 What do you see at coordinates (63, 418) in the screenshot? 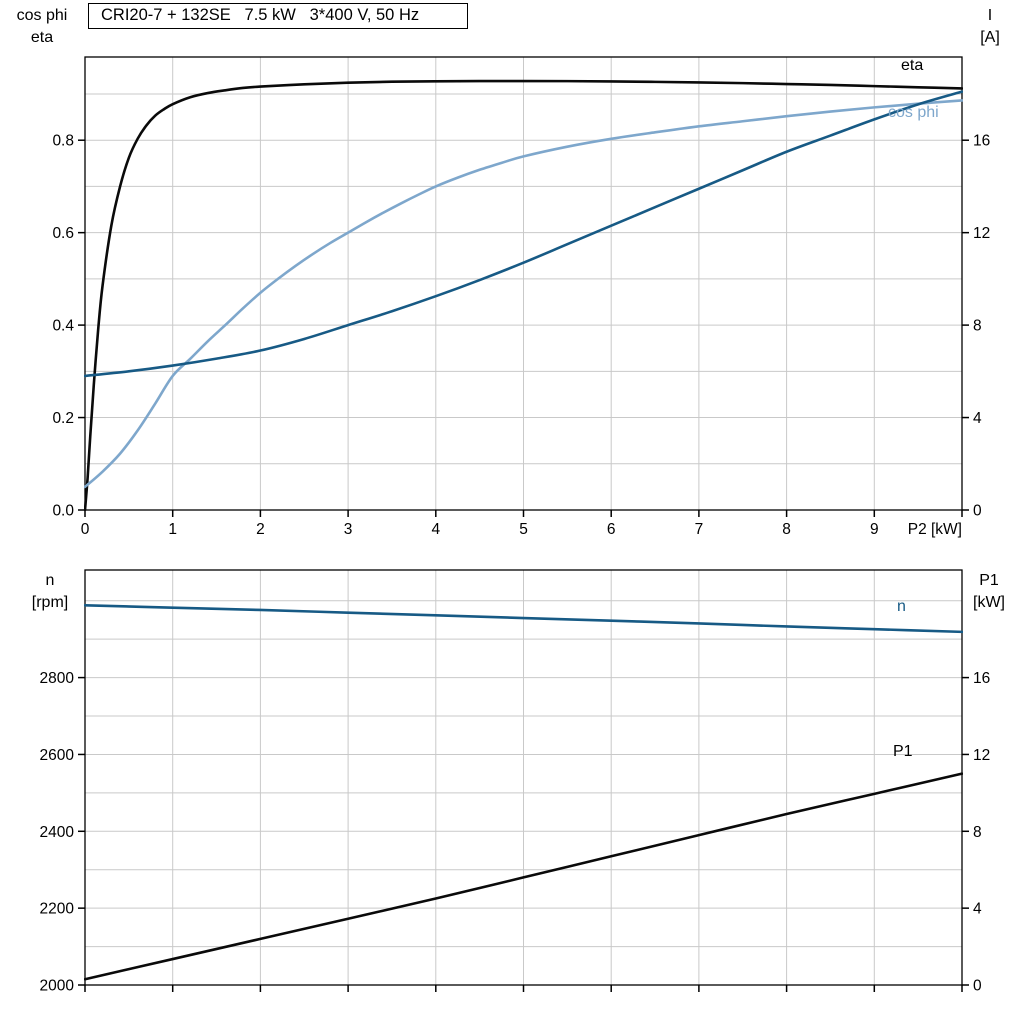
I see `left-tick-label: 0.2` at bounding box center [63, 418].